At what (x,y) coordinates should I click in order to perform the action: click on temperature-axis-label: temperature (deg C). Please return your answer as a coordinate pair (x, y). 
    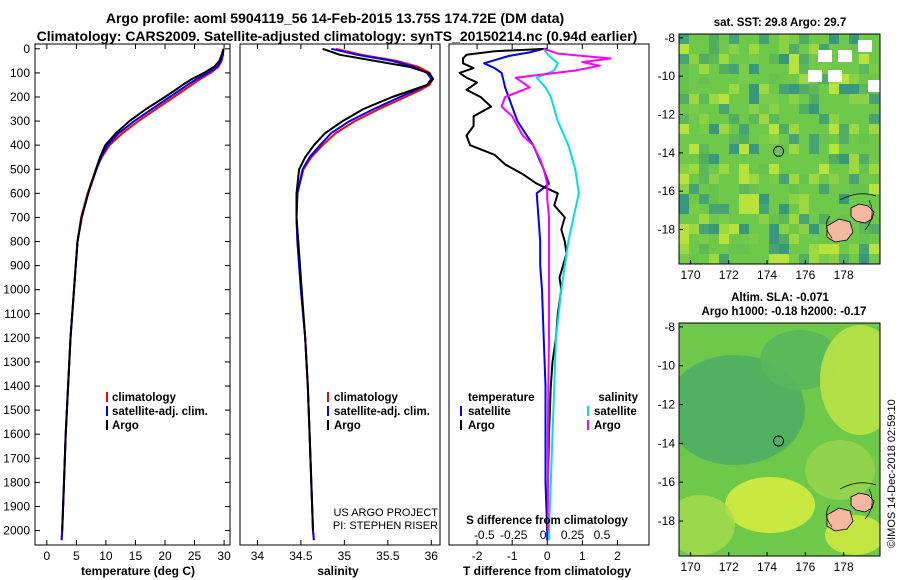
    Looking at the image, I should click on (138, 571).